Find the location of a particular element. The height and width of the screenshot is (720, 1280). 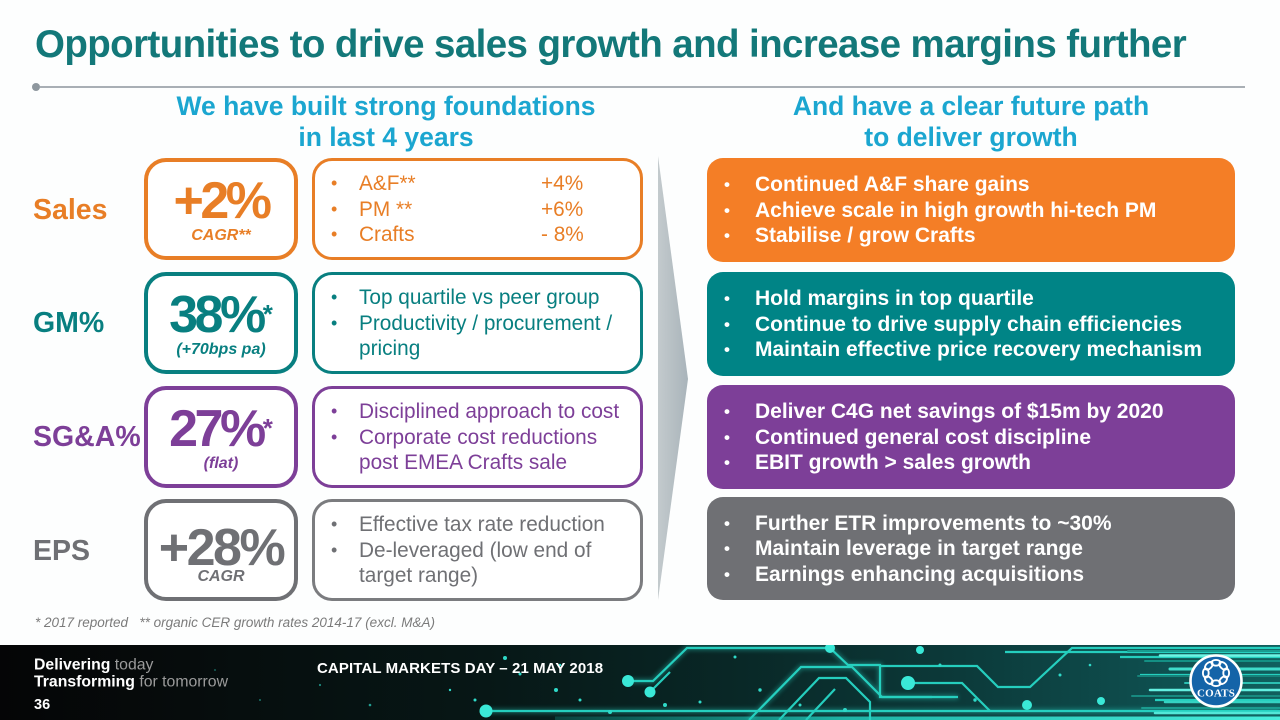

svg-text:CAPITAL MARKETS DAY – 21 MAY 2: CAPITAL MARKETS DAY – 21 MAY 2018 is located at coordinates (460, 668).